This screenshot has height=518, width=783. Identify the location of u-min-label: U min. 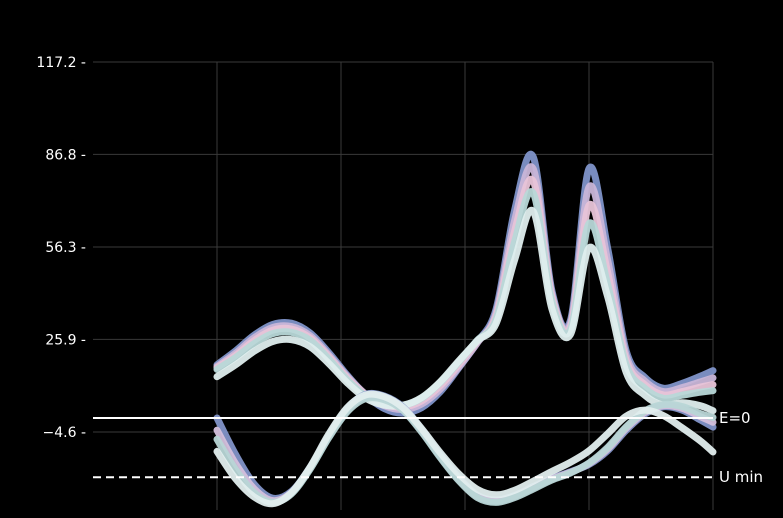
(741, 477).